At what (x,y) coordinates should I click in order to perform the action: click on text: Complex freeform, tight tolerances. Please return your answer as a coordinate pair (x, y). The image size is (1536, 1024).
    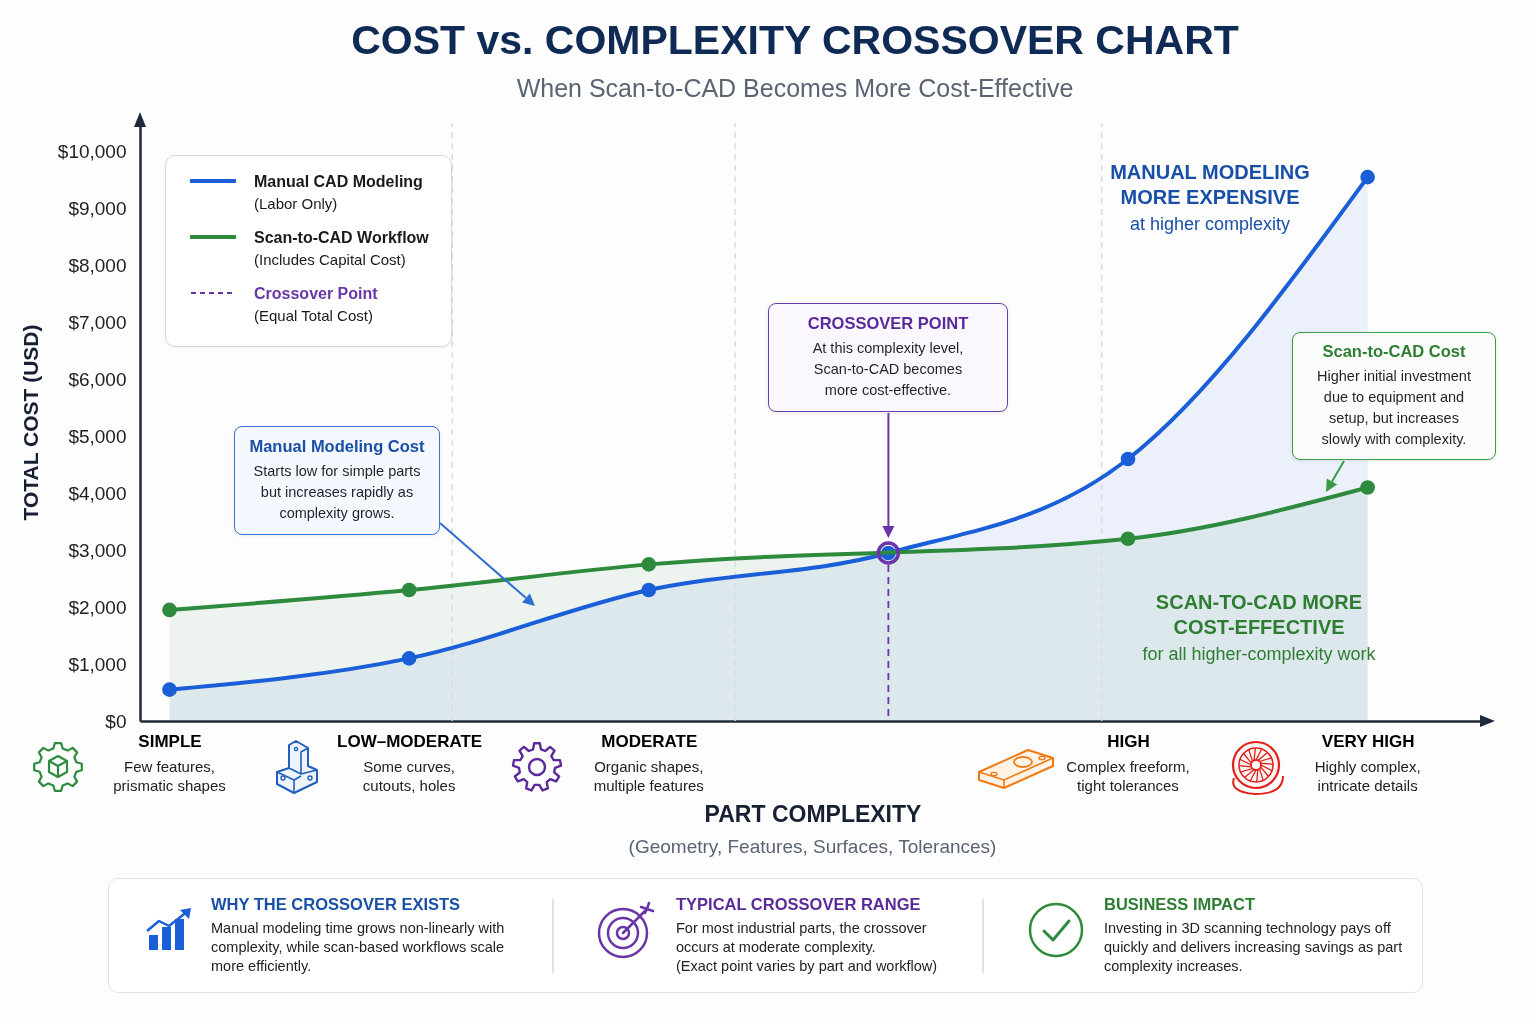
    Looking at the image, I should click on (1128, 776).